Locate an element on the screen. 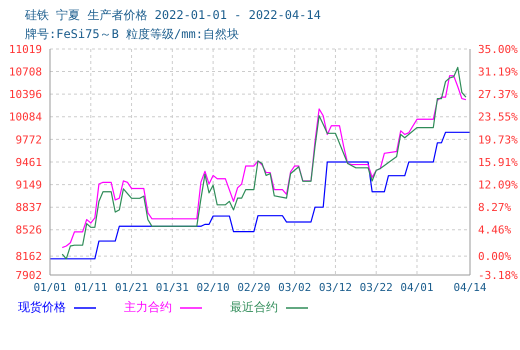 Image resolution: width=520 pixels, height=350 pixels. y-tick-label: 9772 is located at coordinates (29, 139).